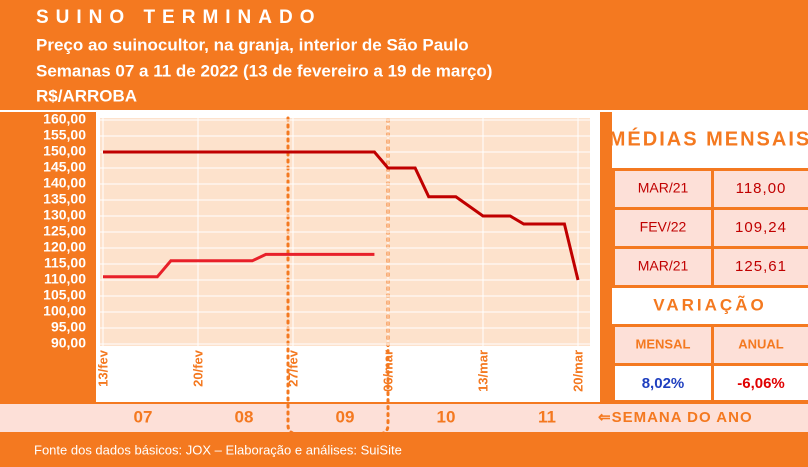  I want to click on month-value: 118,00, so click(761, 188).